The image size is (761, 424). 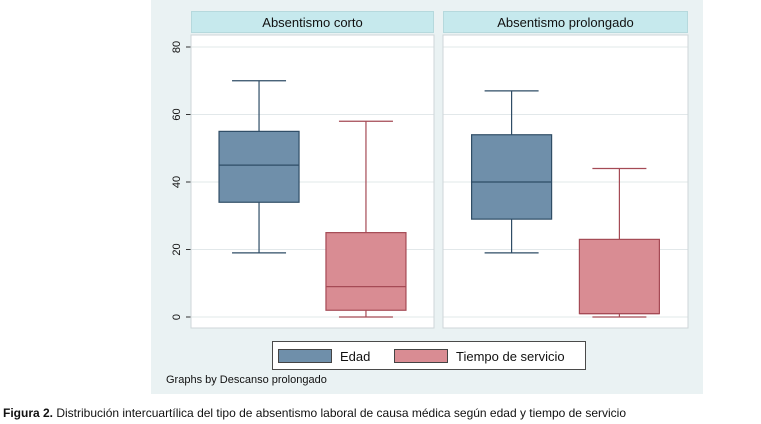 I want to click on legend-item-tiempo-de-servicio: Tiempo de servicio, so click(x=479, y=356).